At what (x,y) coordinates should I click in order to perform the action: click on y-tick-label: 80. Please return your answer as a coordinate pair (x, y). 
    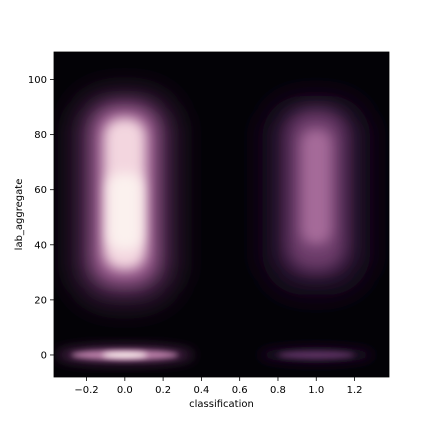
    Looking at the image, I should click on (40, 135).